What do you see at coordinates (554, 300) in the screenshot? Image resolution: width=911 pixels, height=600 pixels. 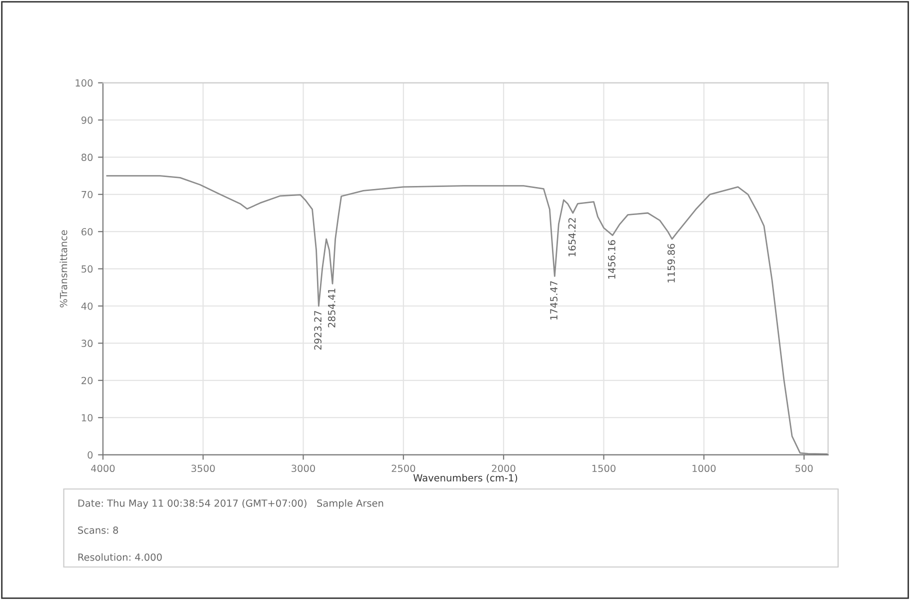 I see `annotation: 1745.47` at bounding box center [554, 300].